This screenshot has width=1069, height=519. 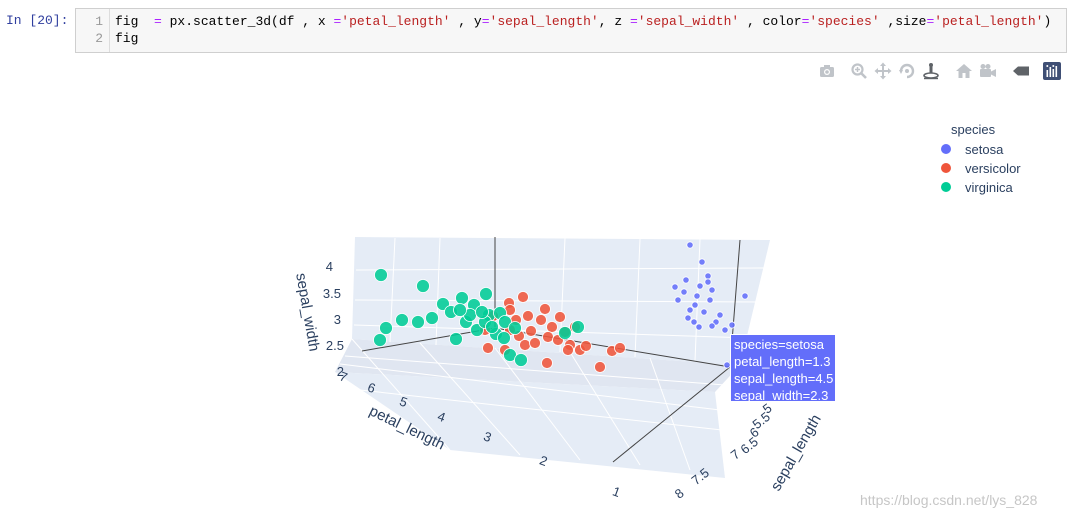 I want to click on legend-label: virginica, so click(x=989, y=187).